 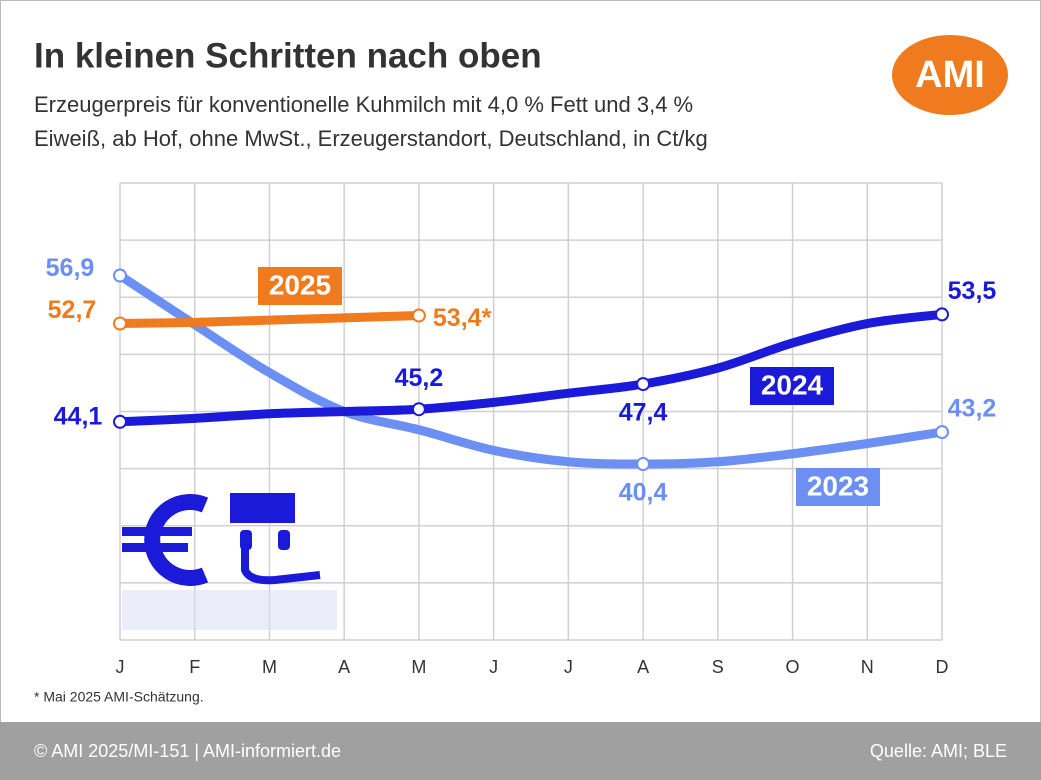 I want to click on reflection, so click(x=229, y=610).